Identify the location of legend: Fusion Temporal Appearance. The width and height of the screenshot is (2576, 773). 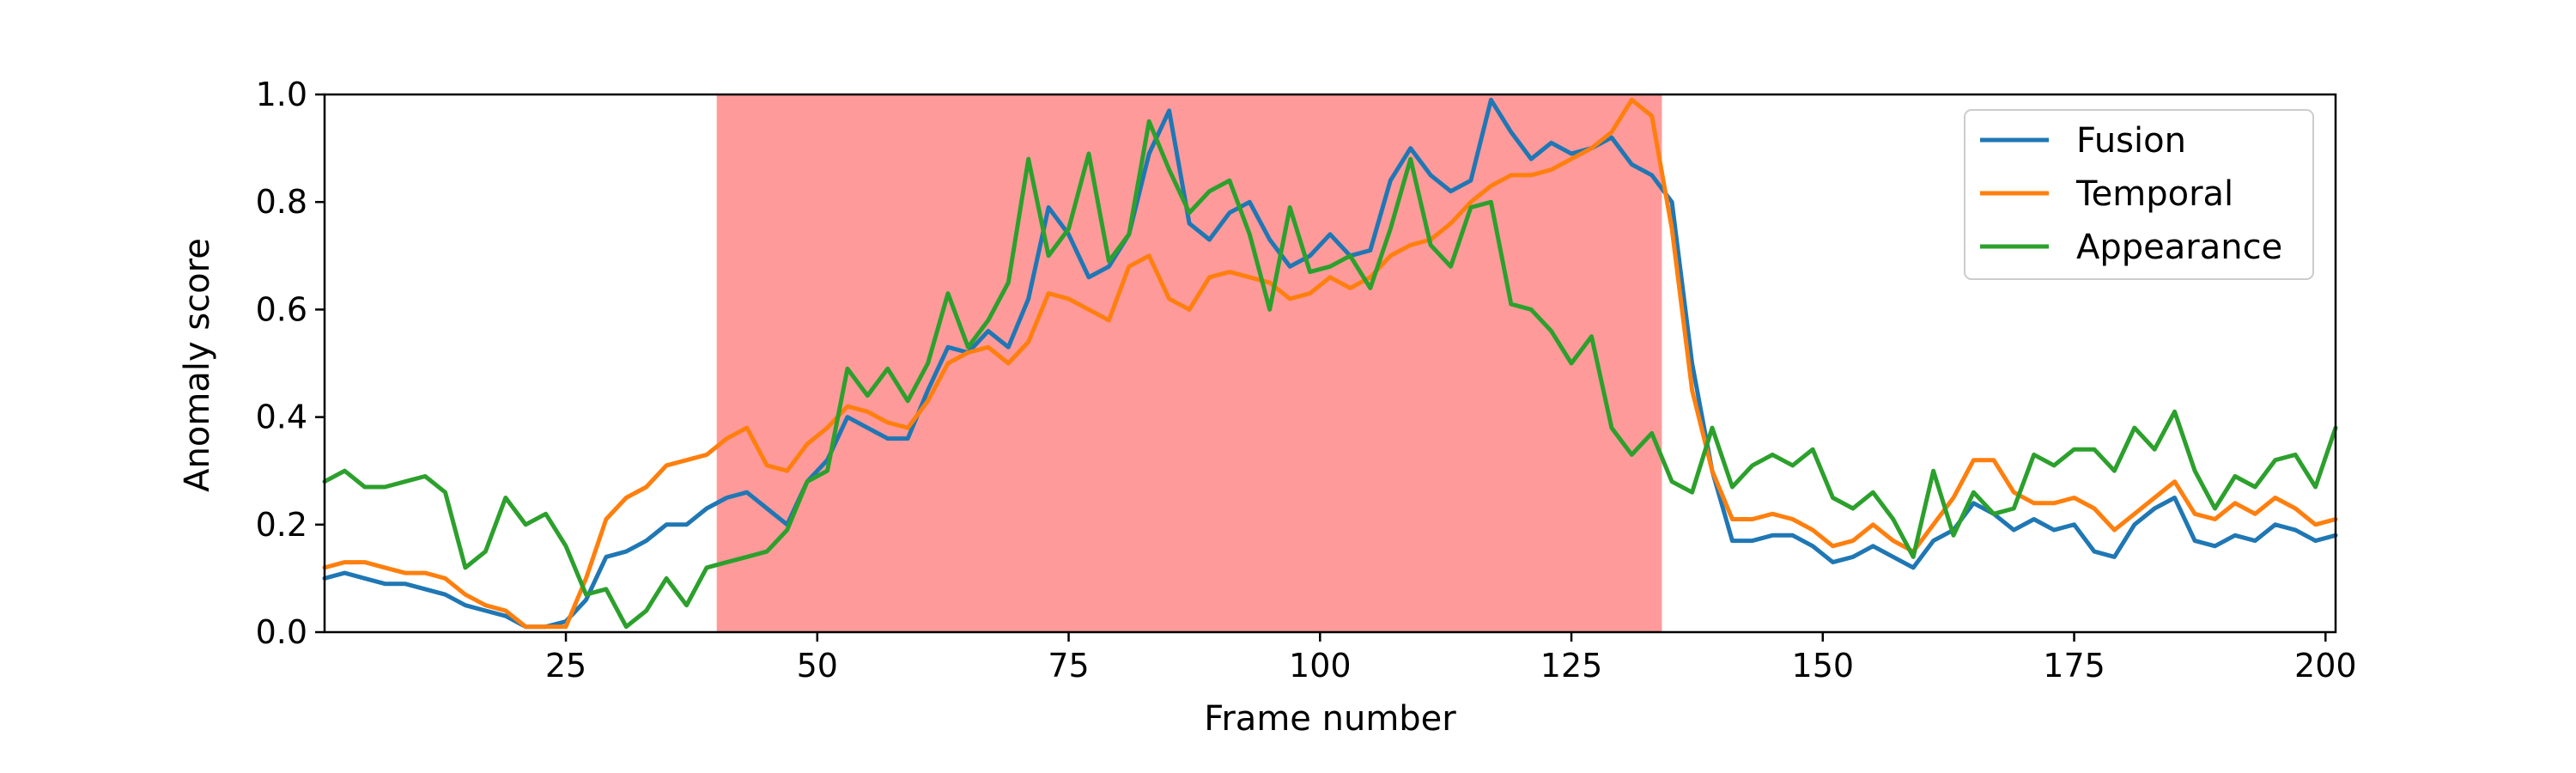
(2139, 194).